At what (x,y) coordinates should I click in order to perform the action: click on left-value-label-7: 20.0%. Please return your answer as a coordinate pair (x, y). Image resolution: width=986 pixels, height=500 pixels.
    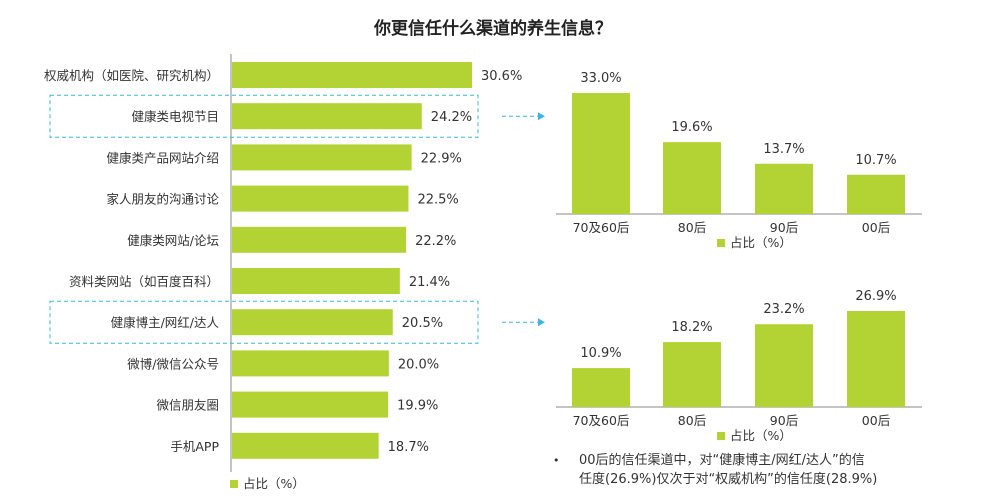
    Looking at the image, I should click on (418, 364).